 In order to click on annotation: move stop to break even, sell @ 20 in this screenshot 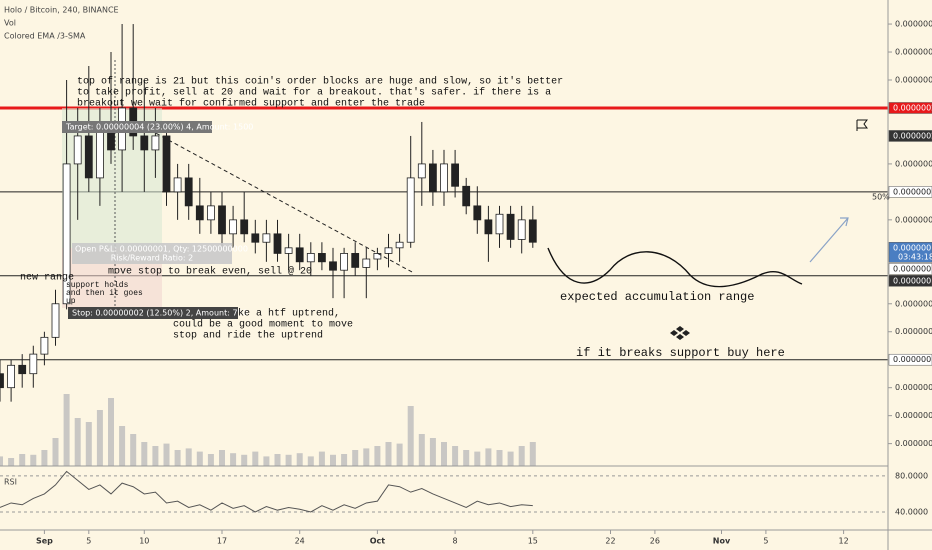, I will do `click(210, 272)`.